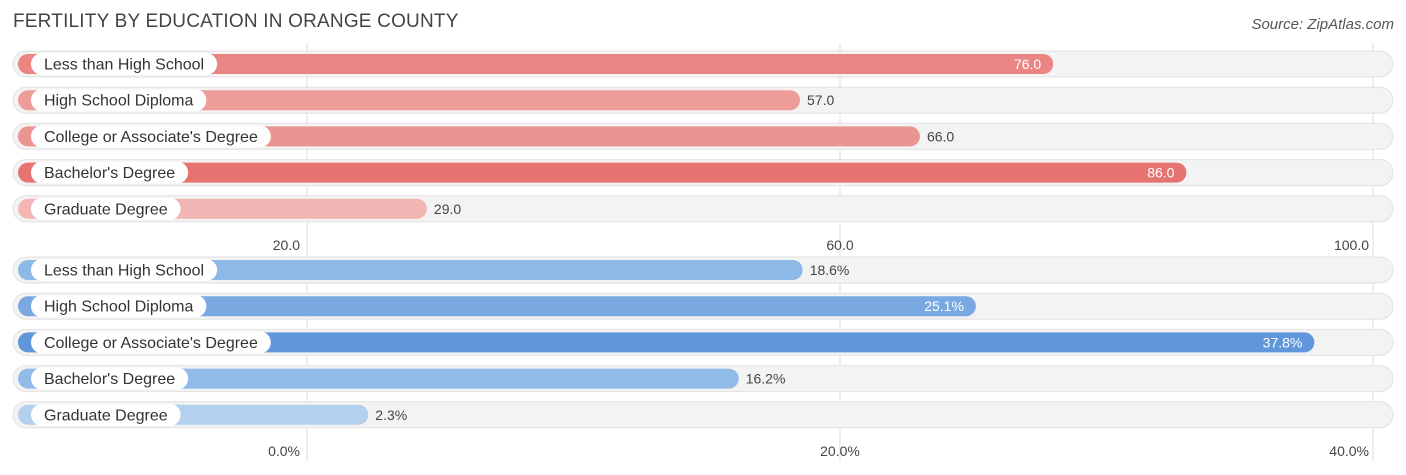  Describe the element at coordinates (940, 136) in the screenshot. I see `value-label: 66.0` at that location.